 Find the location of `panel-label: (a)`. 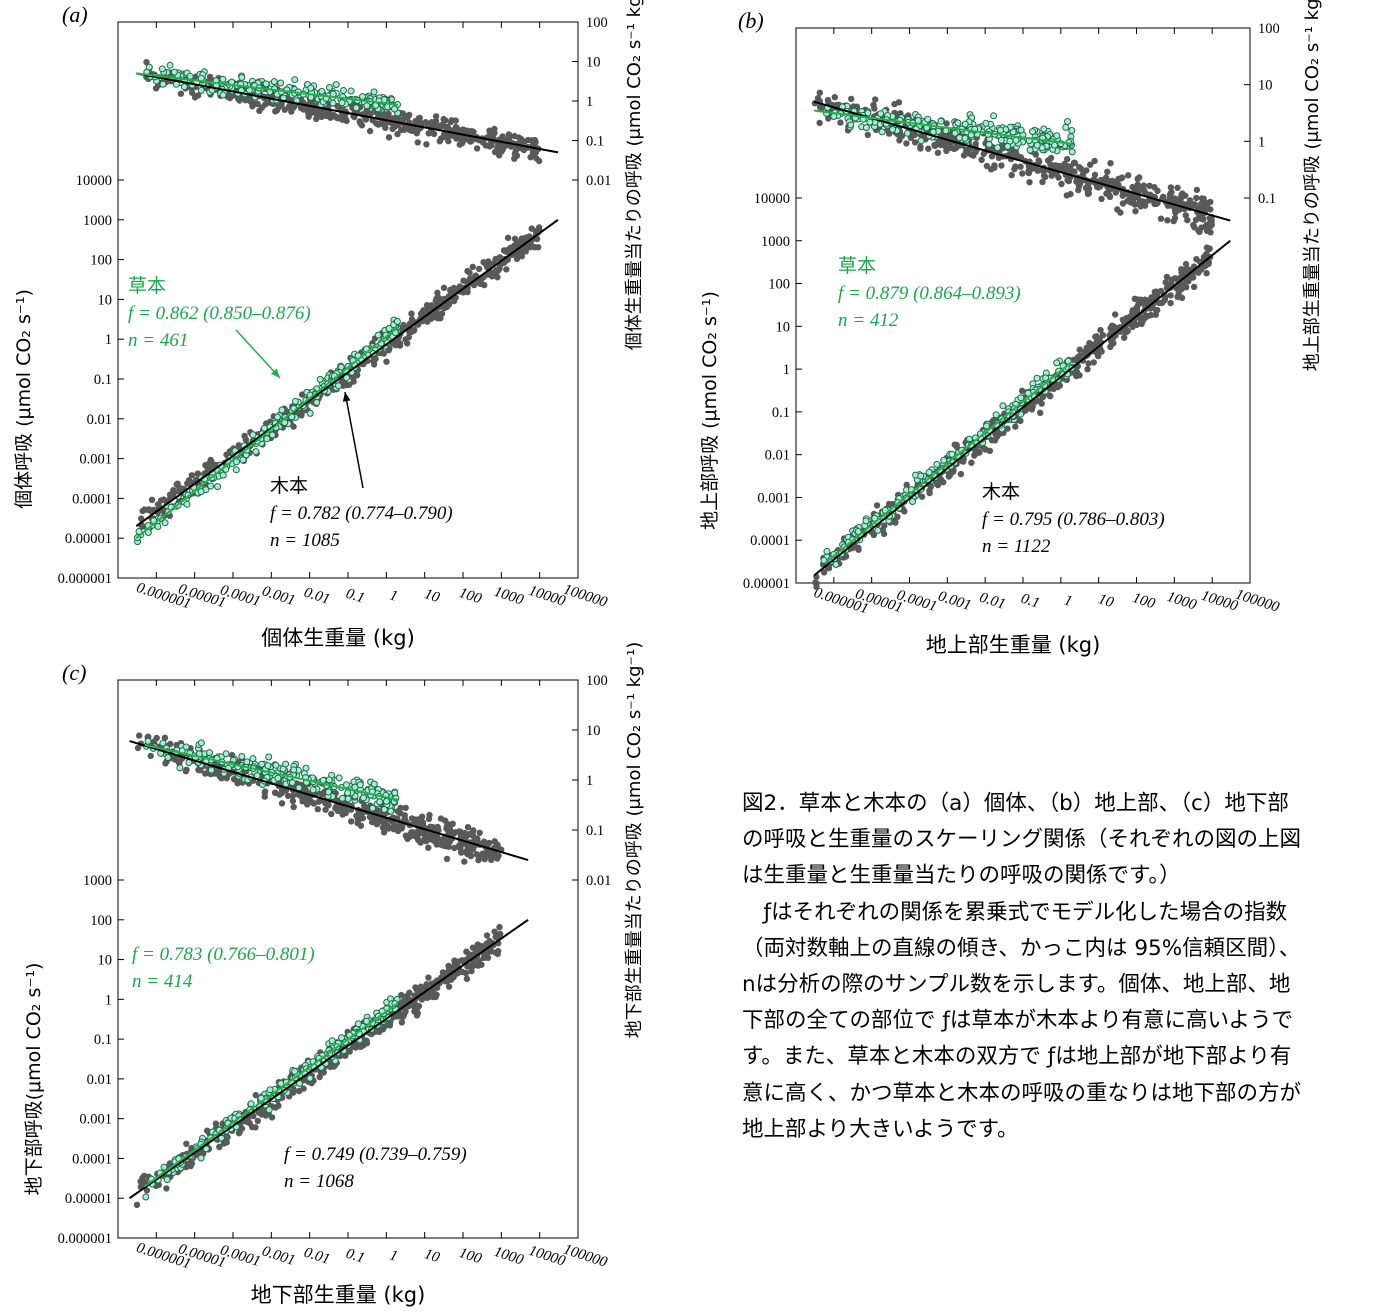

panel-label: (a) is located at coordinates (75, 14).